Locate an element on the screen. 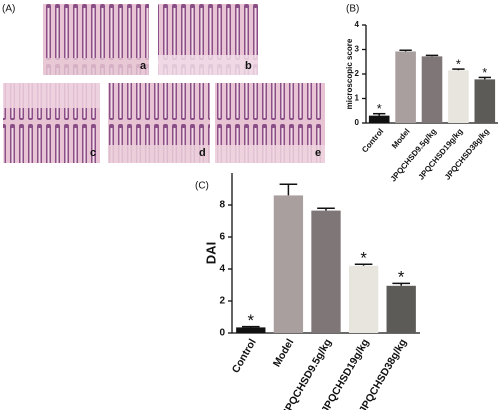 The height and width of the screenshot is (410, 500). image-label: a is located at coordinates (143, 66).